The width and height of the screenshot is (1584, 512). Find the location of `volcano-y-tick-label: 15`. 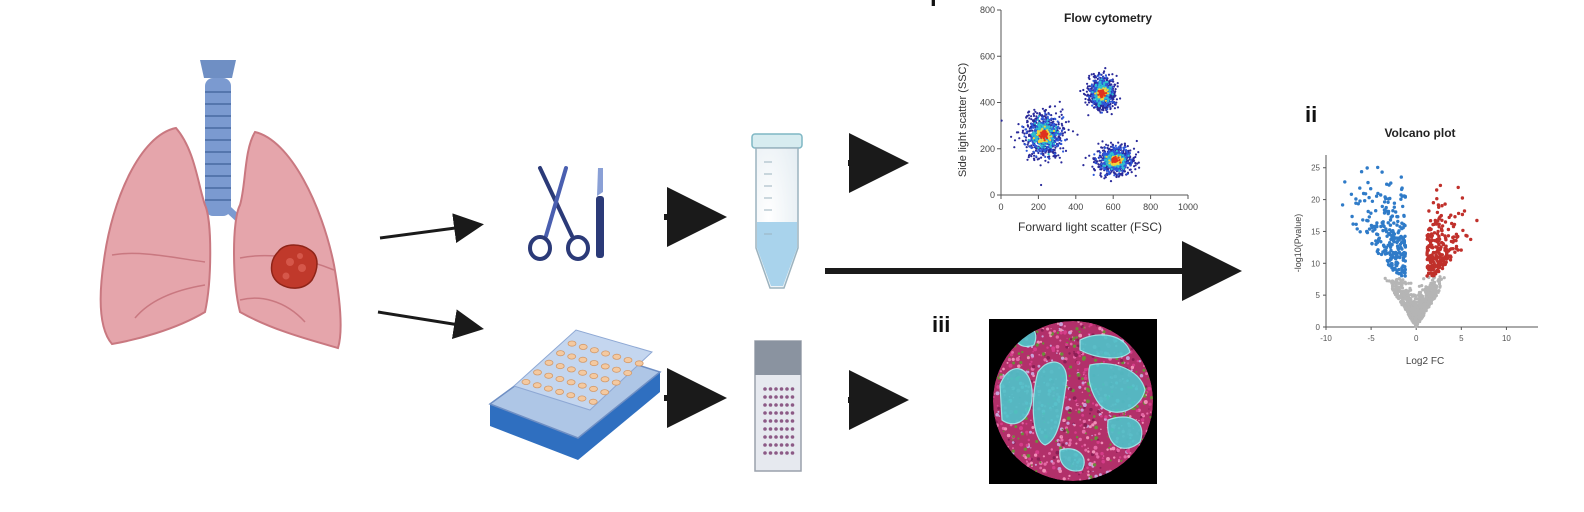

volcano-y-tick-label: 15 is located at coordinates (1315, 231).